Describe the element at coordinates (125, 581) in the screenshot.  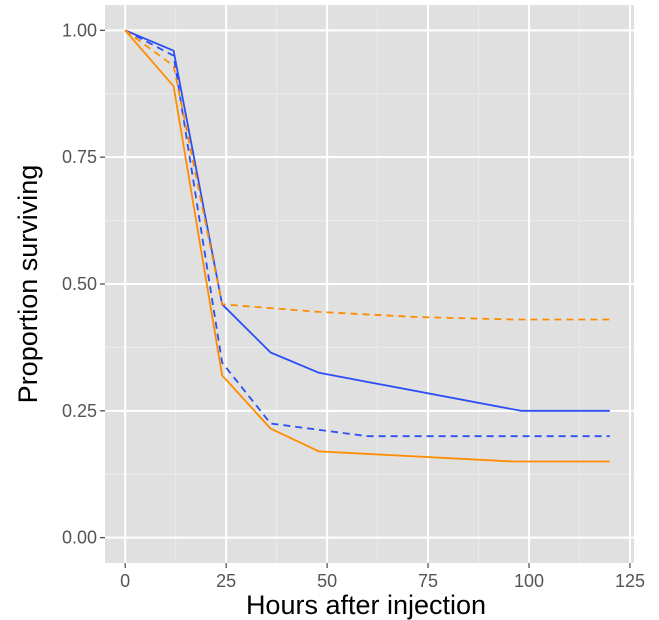
I see `x-tick-label: 0` at that location.